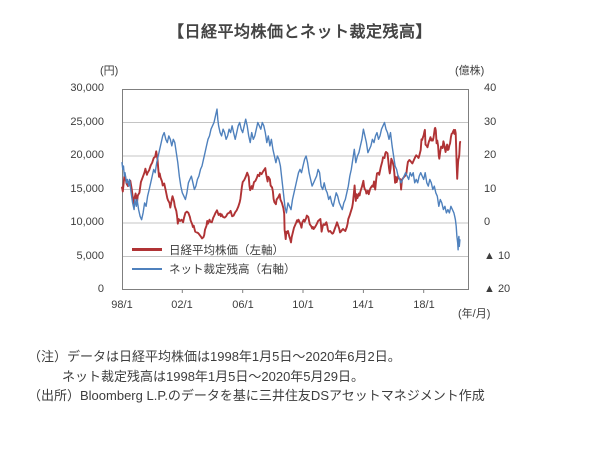 The image size is (600, 466). I want to click on x-axis-tick-label: 98/1, so click(122, 305).